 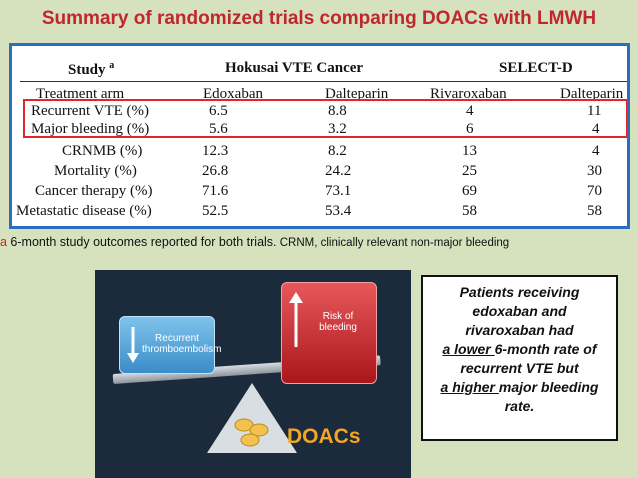 What do you see at coordinates (80, 94) in the screenshot?
I see `header-treatment-arm: Treatment arm` at bounding box center [80, 94].